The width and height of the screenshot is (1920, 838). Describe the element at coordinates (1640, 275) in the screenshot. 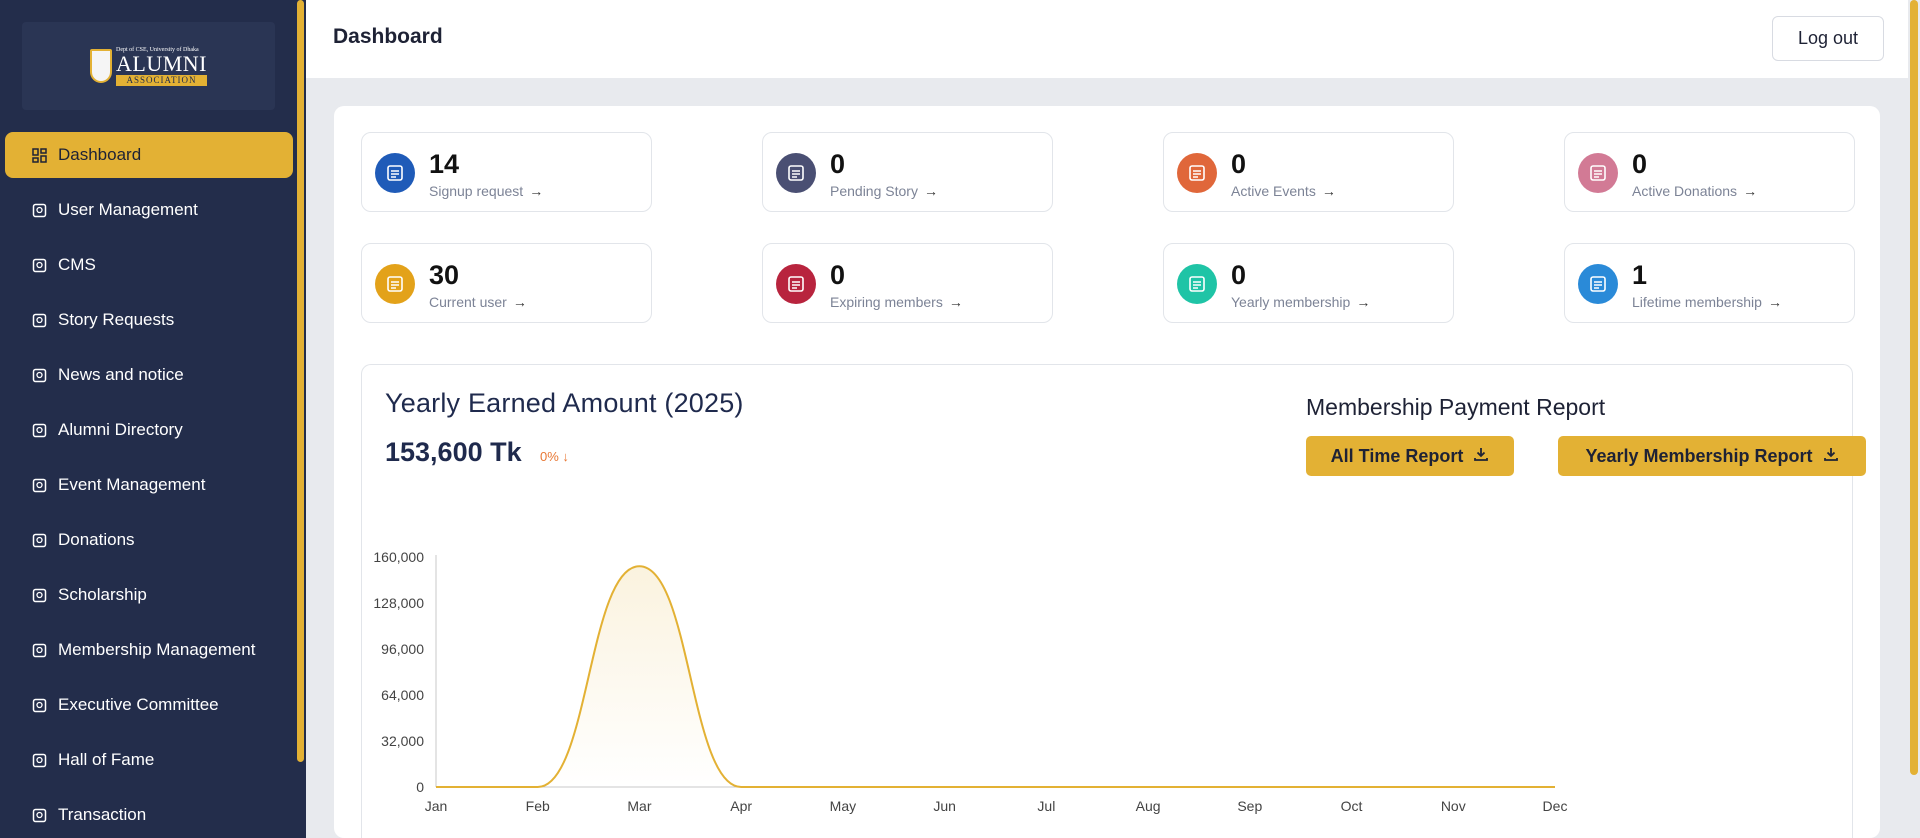

I see `stat-value: 1` at that location.